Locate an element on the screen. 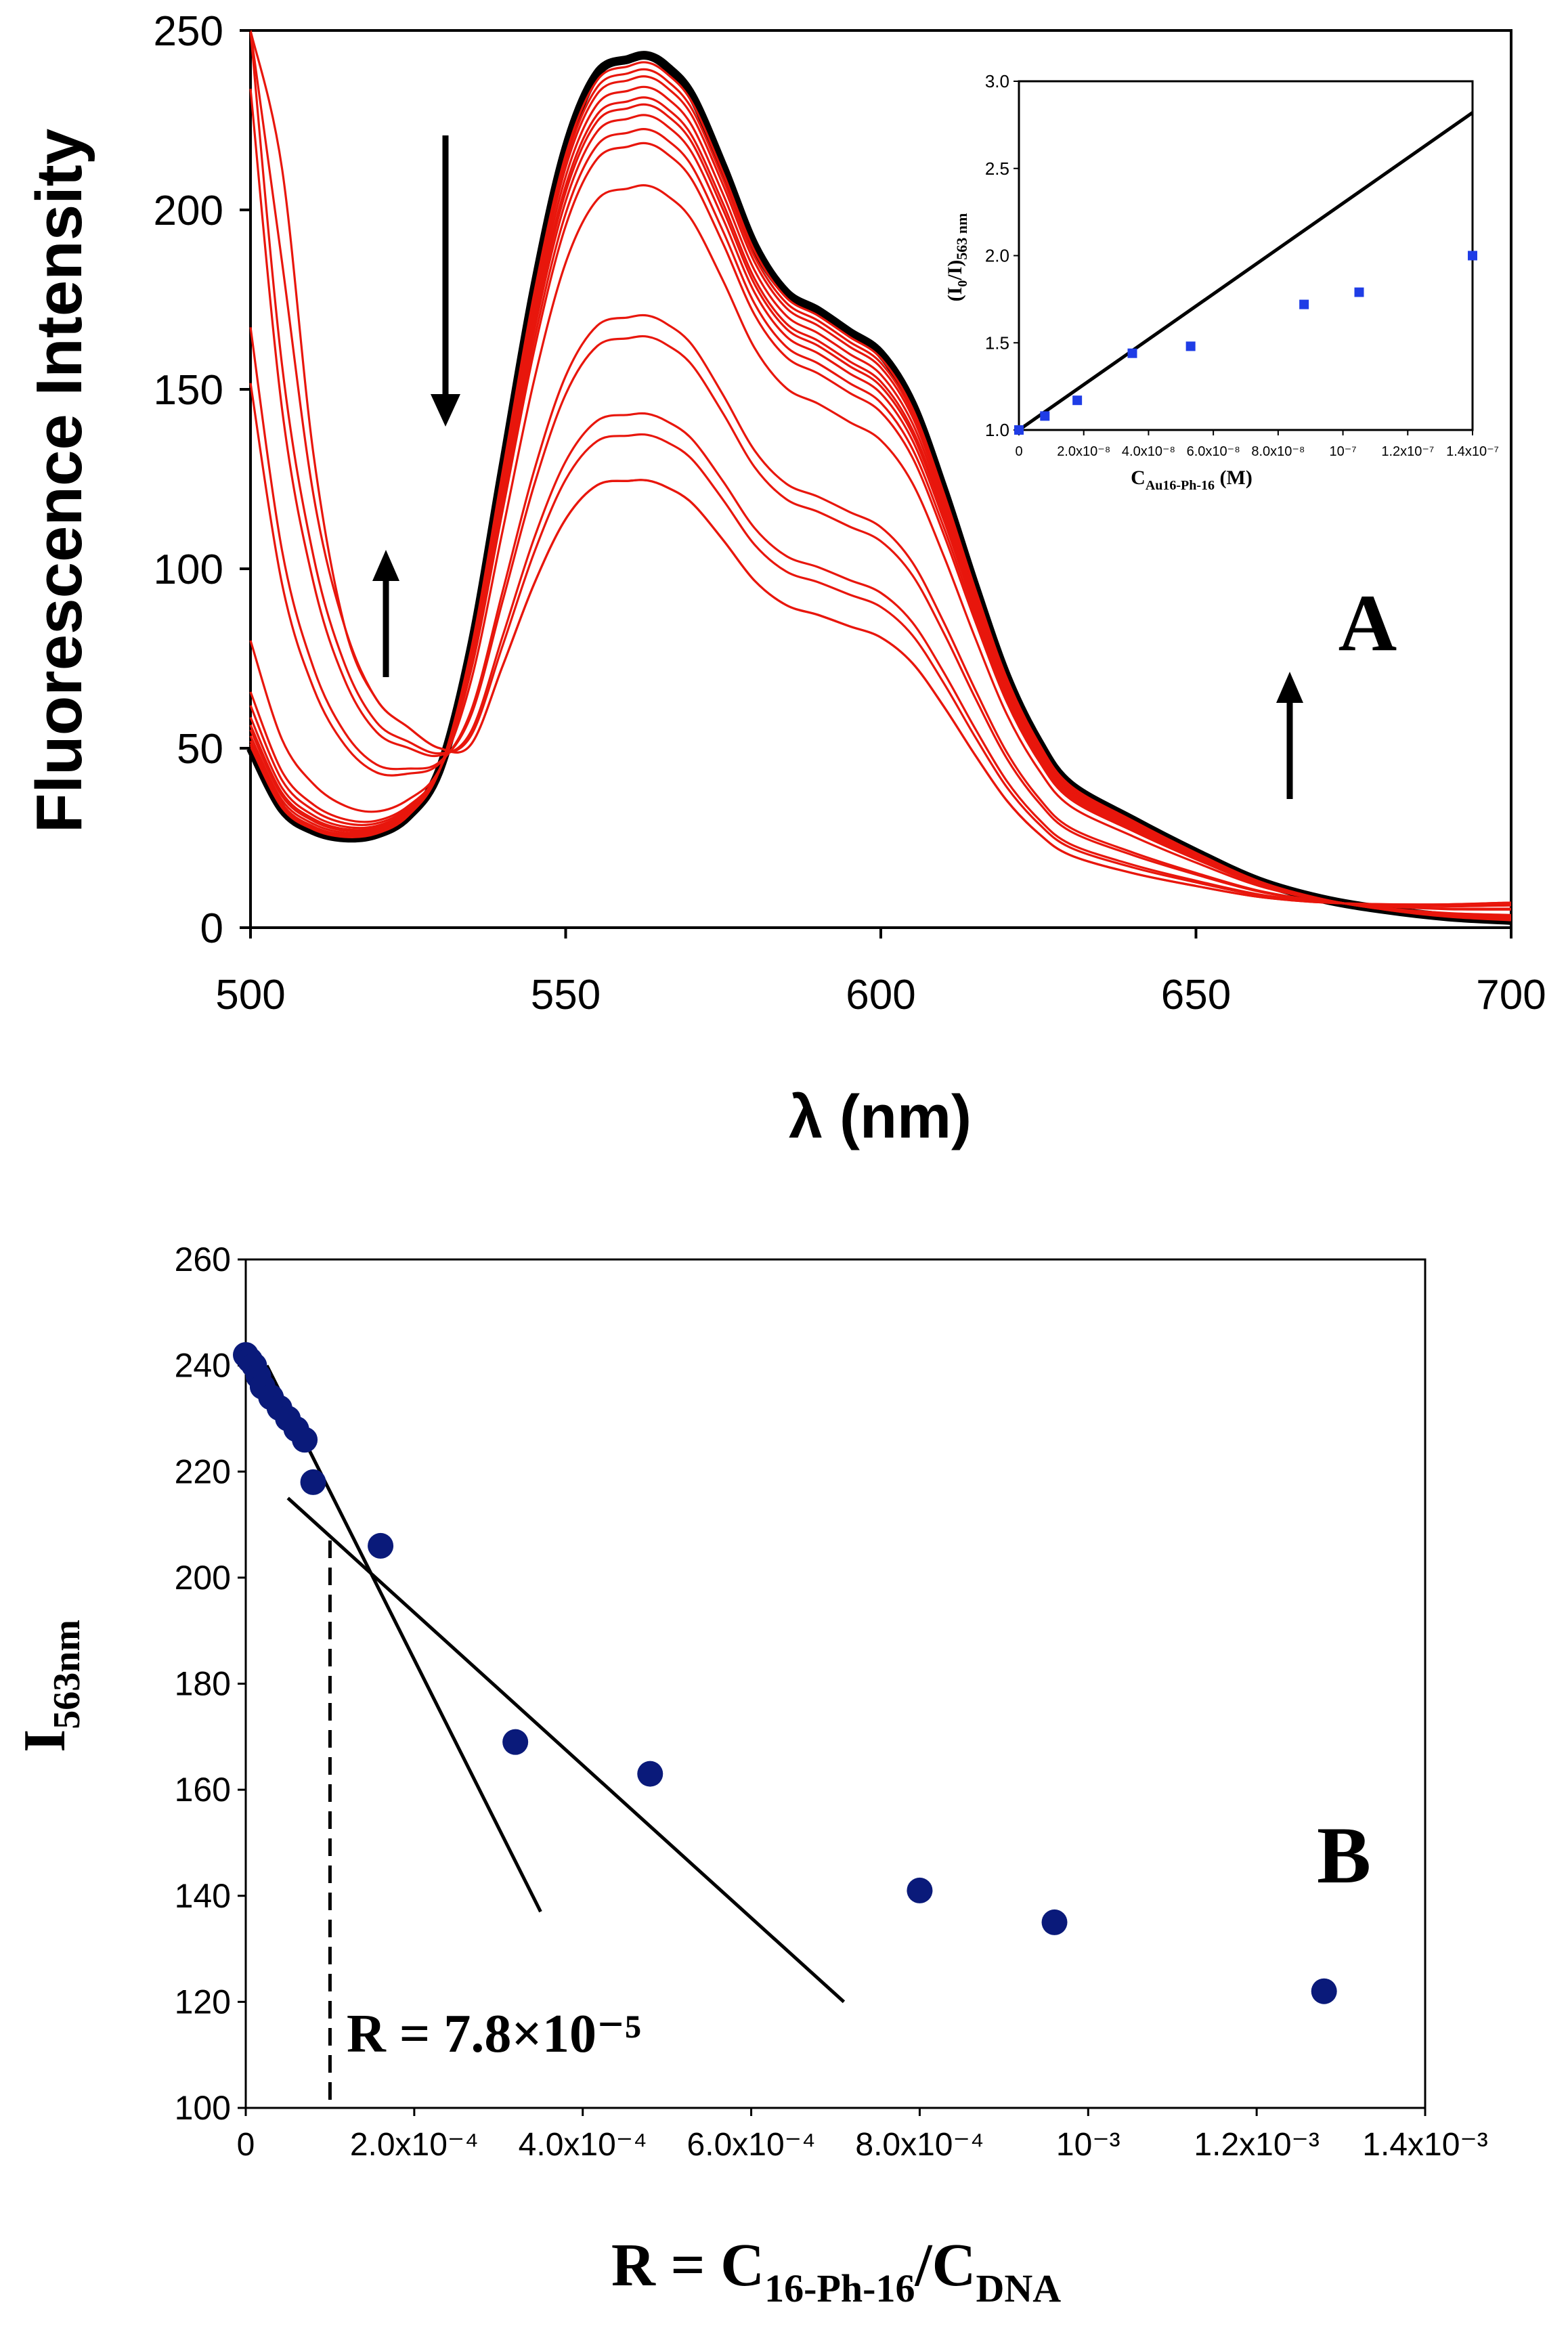 The height and width of the screenshot is (2330, 1568). y-tick-label-b: 160 is located at coordinates (203, 1790).